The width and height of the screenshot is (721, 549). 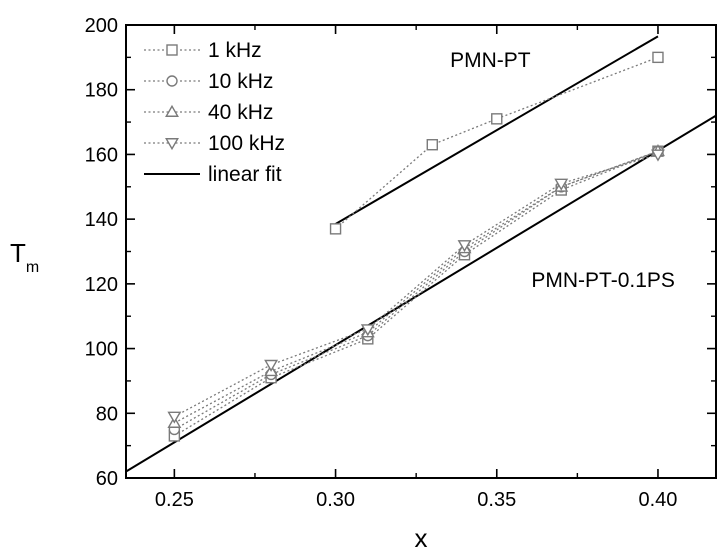 I want to click on legend-item-10-khz: 10 kHz, so click(x=208, y=81).